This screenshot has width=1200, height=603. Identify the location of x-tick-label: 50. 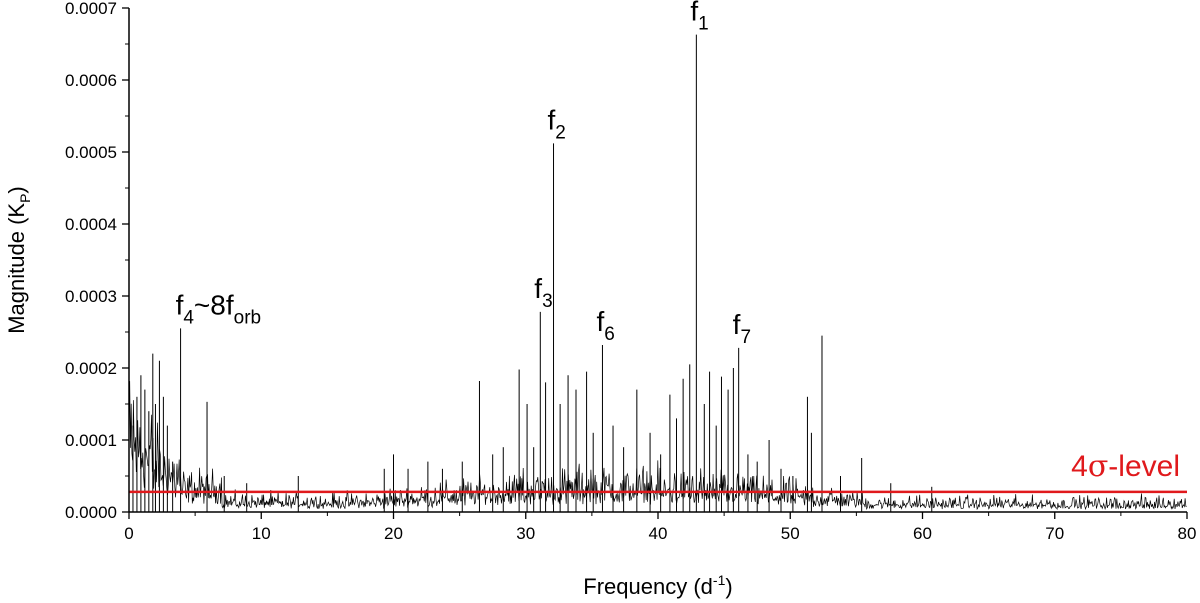
(790, 533).